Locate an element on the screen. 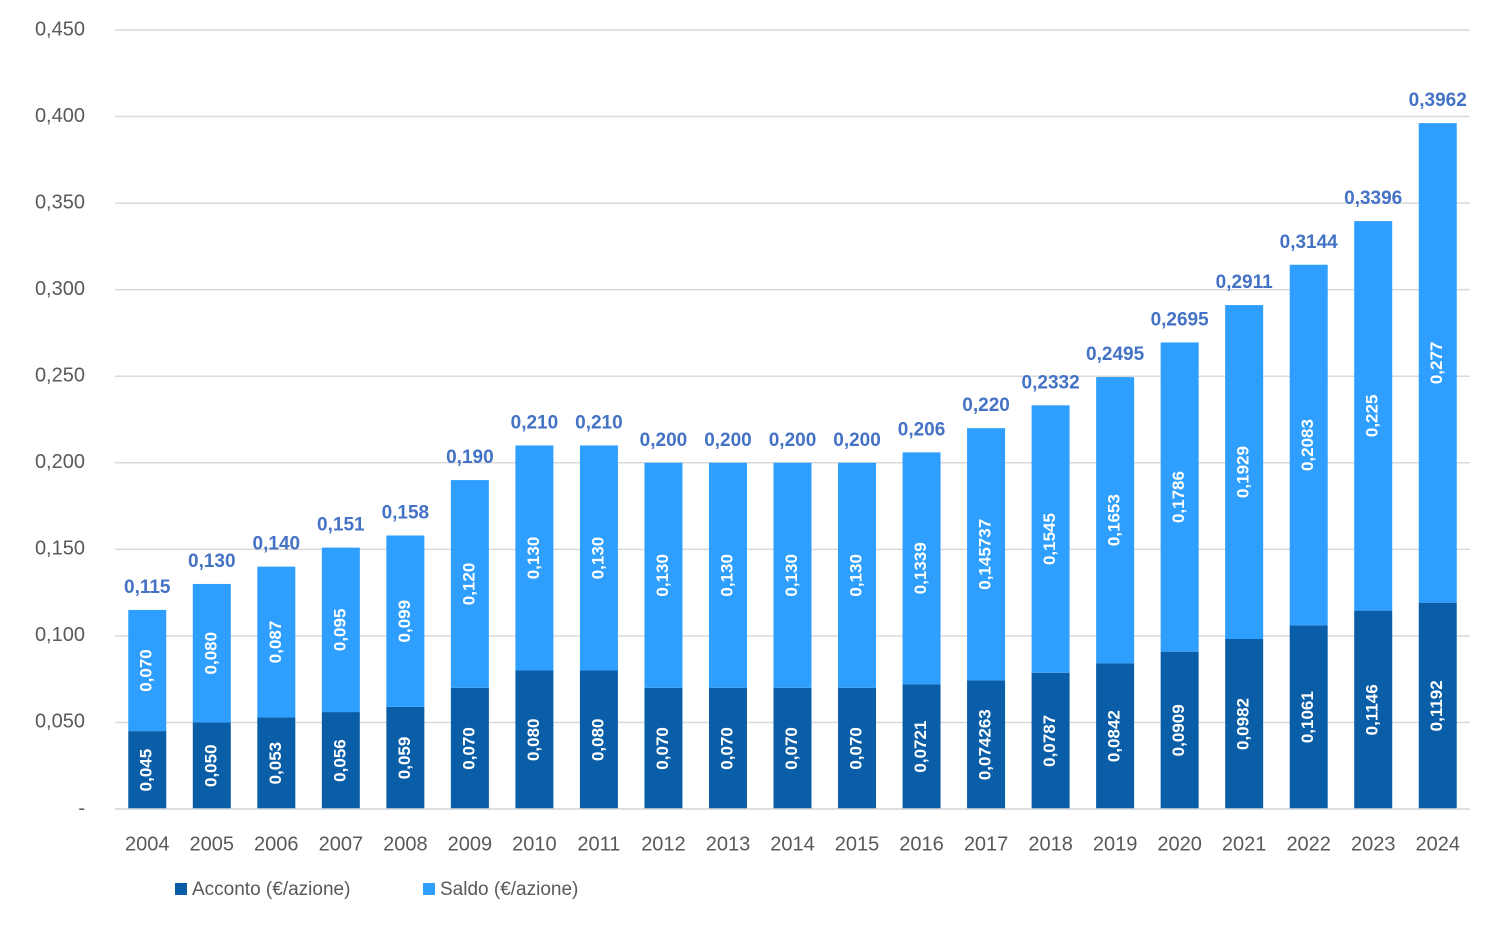 Image resolution: width=1500 pixels, height=939 pixels. legend-label: Acconto (€/azione) is located at coordinates (271, 889).